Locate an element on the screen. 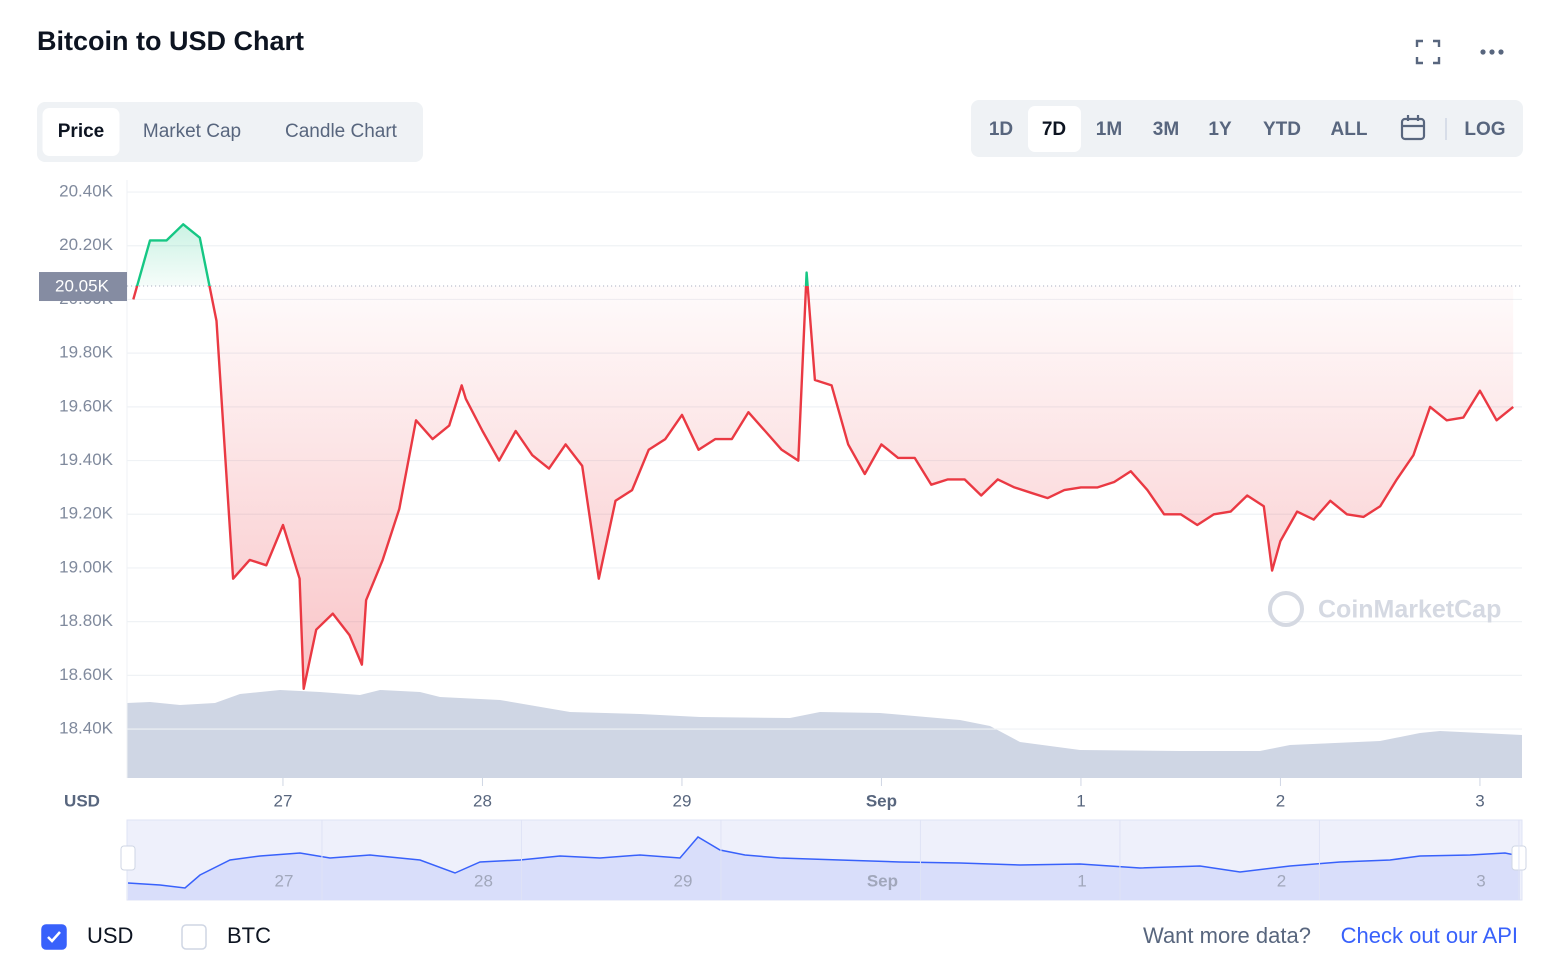  watermark: CoinMarketCap is located at coordinates (1409, 610).